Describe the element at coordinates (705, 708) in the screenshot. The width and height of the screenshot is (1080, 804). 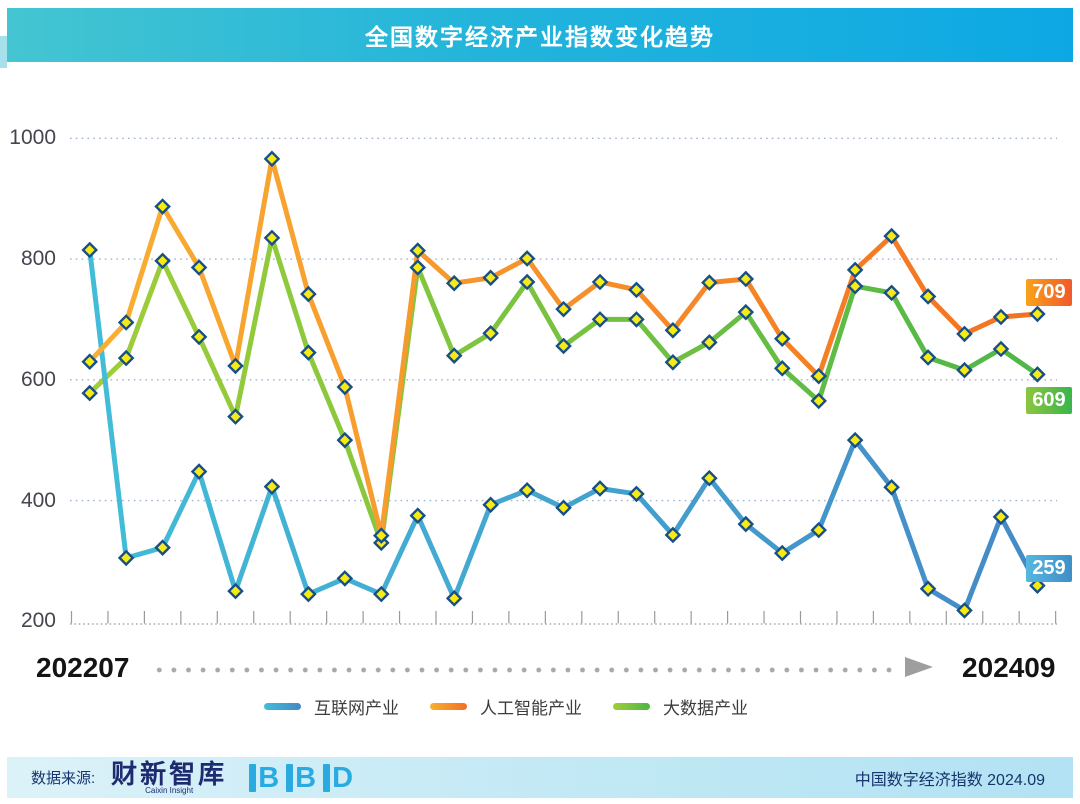
I see `legend-label: 大数据产业` at that location.